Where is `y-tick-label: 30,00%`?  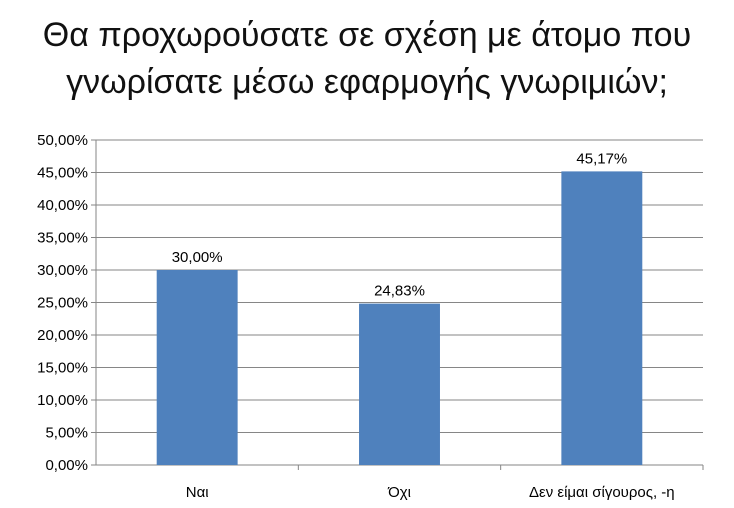
y-tick-label: 30,00% is located at coordinates (62, 270).